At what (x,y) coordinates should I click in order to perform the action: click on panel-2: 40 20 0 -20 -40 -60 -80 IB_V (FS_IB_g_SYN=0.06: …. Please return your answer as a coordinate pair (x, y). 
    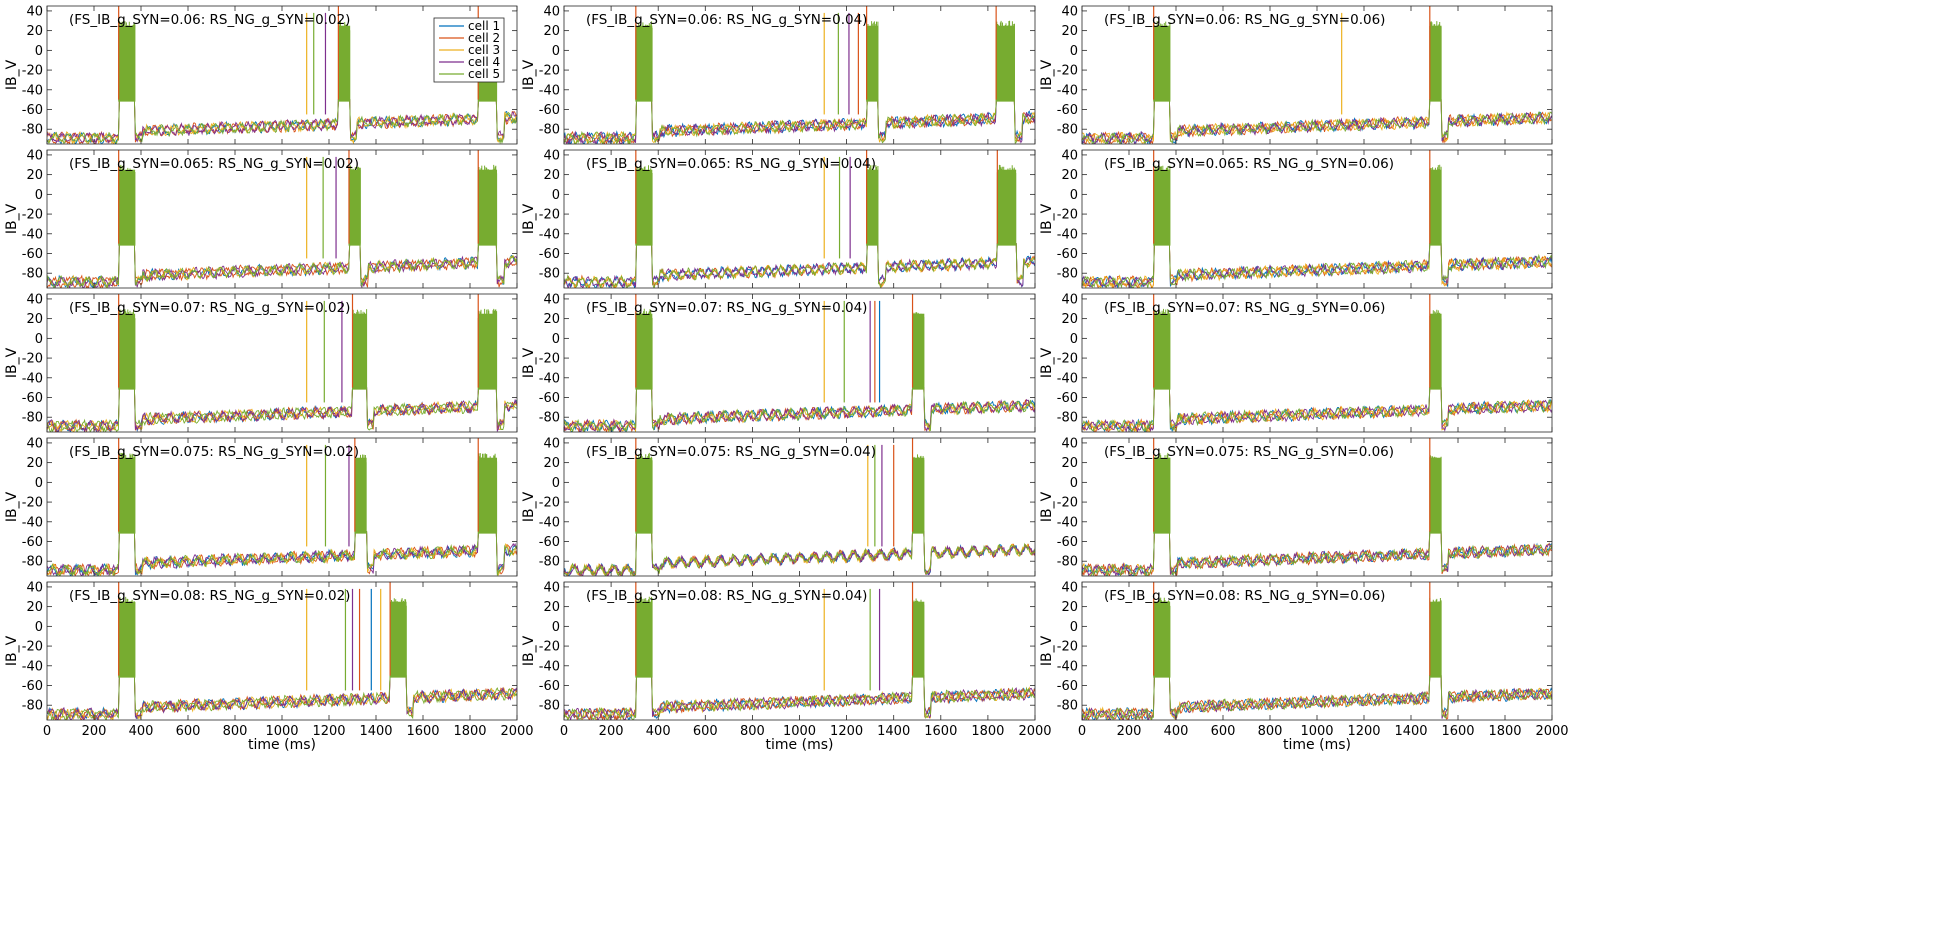
    Looking at the image, I should click on (778, 74).